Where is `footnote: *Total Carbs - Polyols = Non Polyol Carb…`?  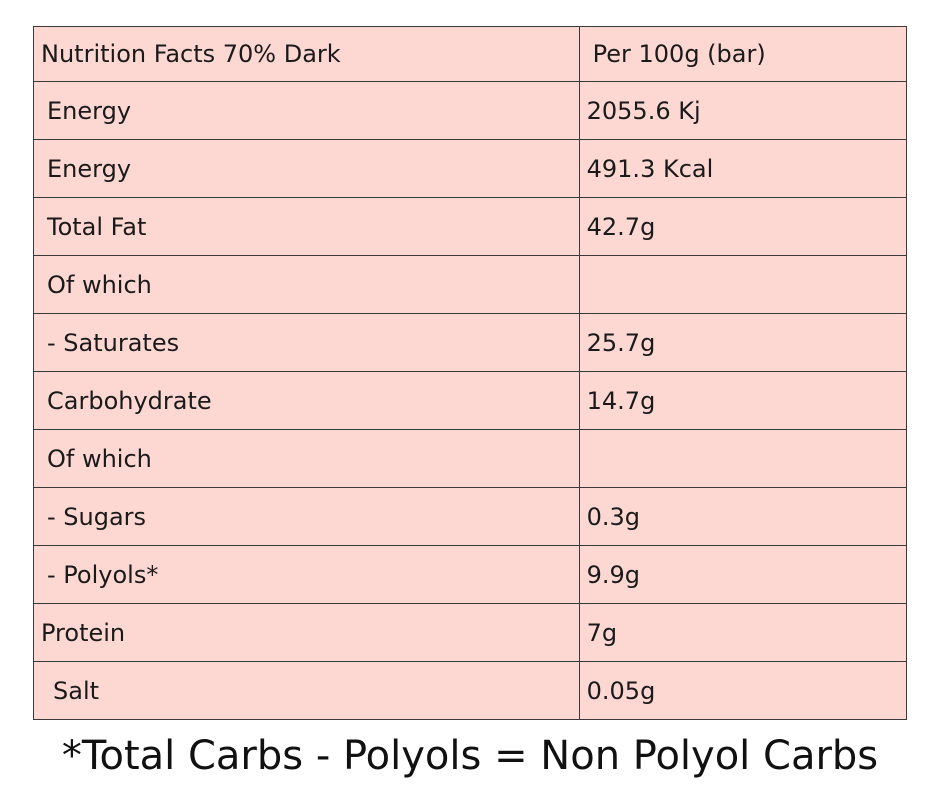
footnote: *Total Carbs - Polyols = Non Polyol Carb… is located at coordinates (470, 756).